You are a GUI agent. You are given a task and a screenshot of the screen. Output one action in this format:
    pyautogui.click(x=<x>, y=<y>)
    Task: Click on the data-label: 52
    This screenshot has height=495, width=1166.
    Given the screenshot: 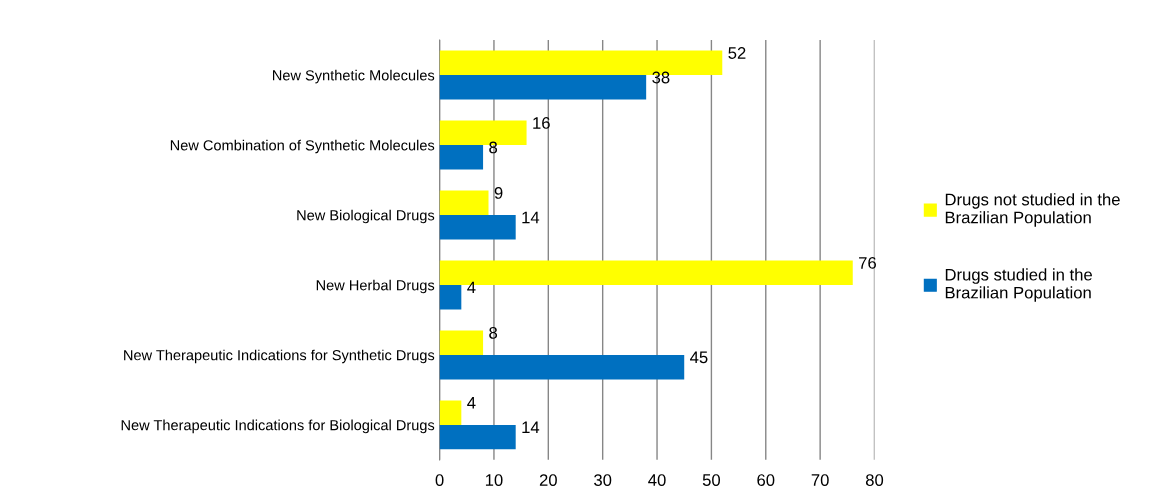 What is the action you would take?
    pyautogui.click(x=737, y=53)
    